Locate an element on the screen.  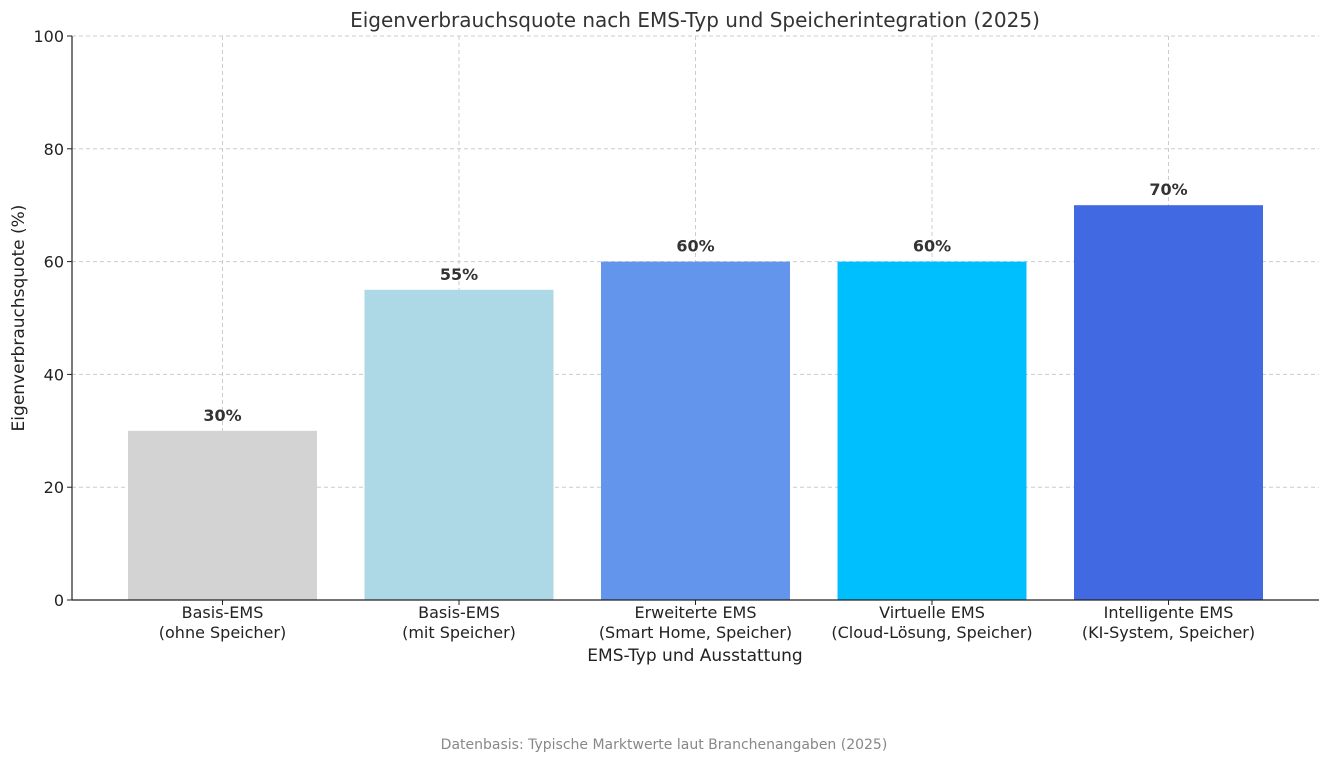
x-tick-label-line: Virtuelle EMS is located at coordinates (932, 612).